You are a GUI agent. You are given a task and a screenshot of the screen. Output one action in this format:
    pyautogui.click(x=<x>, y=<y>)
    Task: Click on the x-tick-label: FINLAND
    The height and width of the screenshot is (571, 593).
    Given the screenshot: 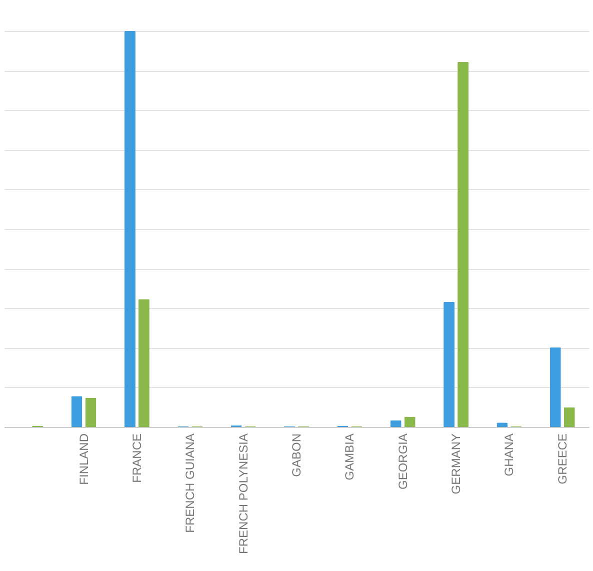 What is the action you would take?
    pyautogui.click(x=83, y=459)
    